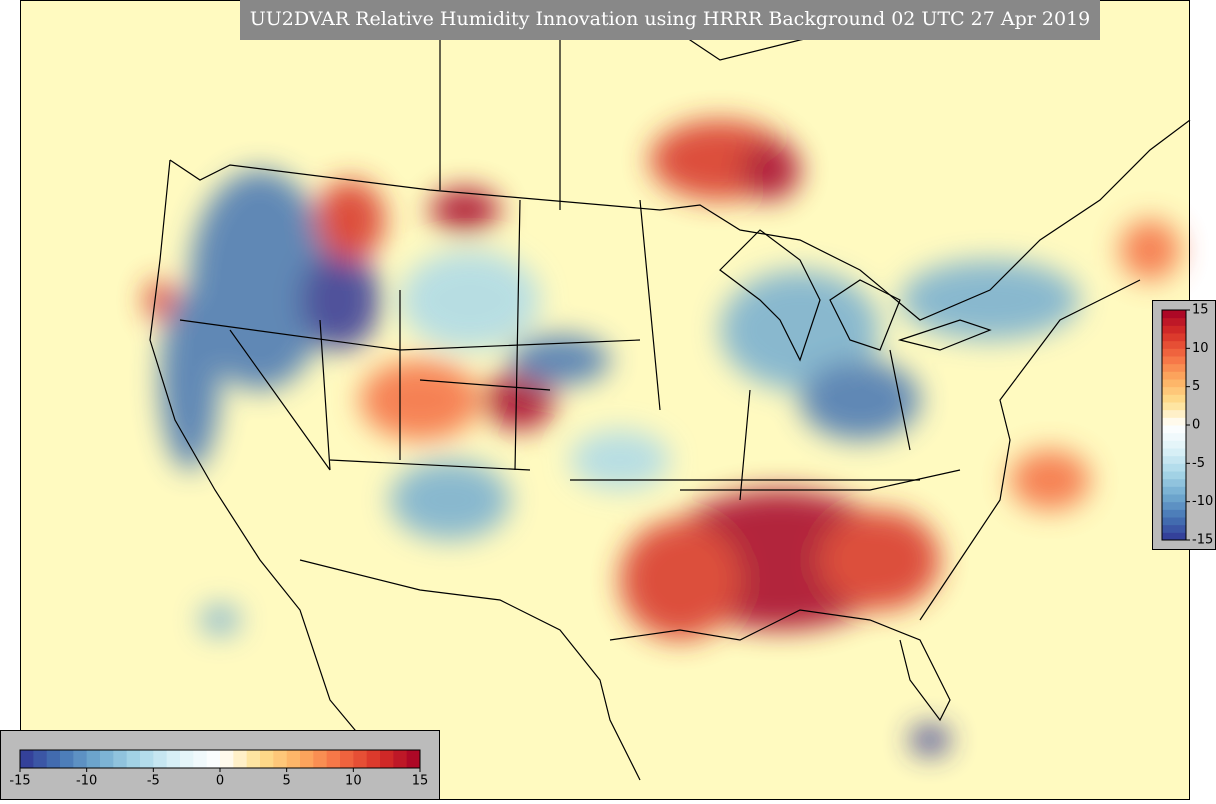 Image resolution: width=1216 pixels, height=804 pixels. I want to click on title-box, so click(670, 20).